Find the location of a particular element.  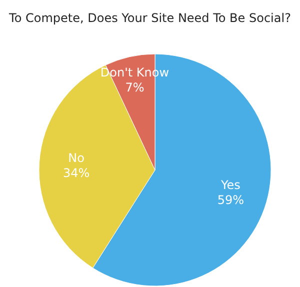

chart-title: To Compete, Does Your Site Need To Be Social? is located at coordinates (150, 18).